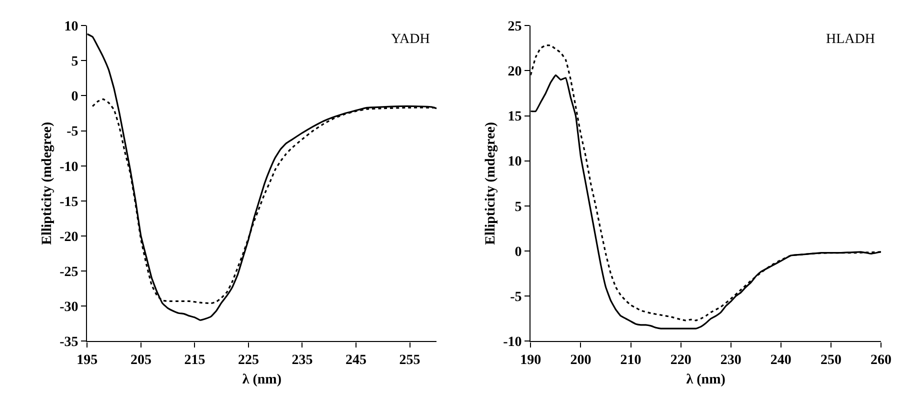 The width and height of the screenshot is (908, 407). What do you see at coordinates (248, 360) in the screenshot?
I see `x-tick-label: 225` at bounding box center [248, 360].